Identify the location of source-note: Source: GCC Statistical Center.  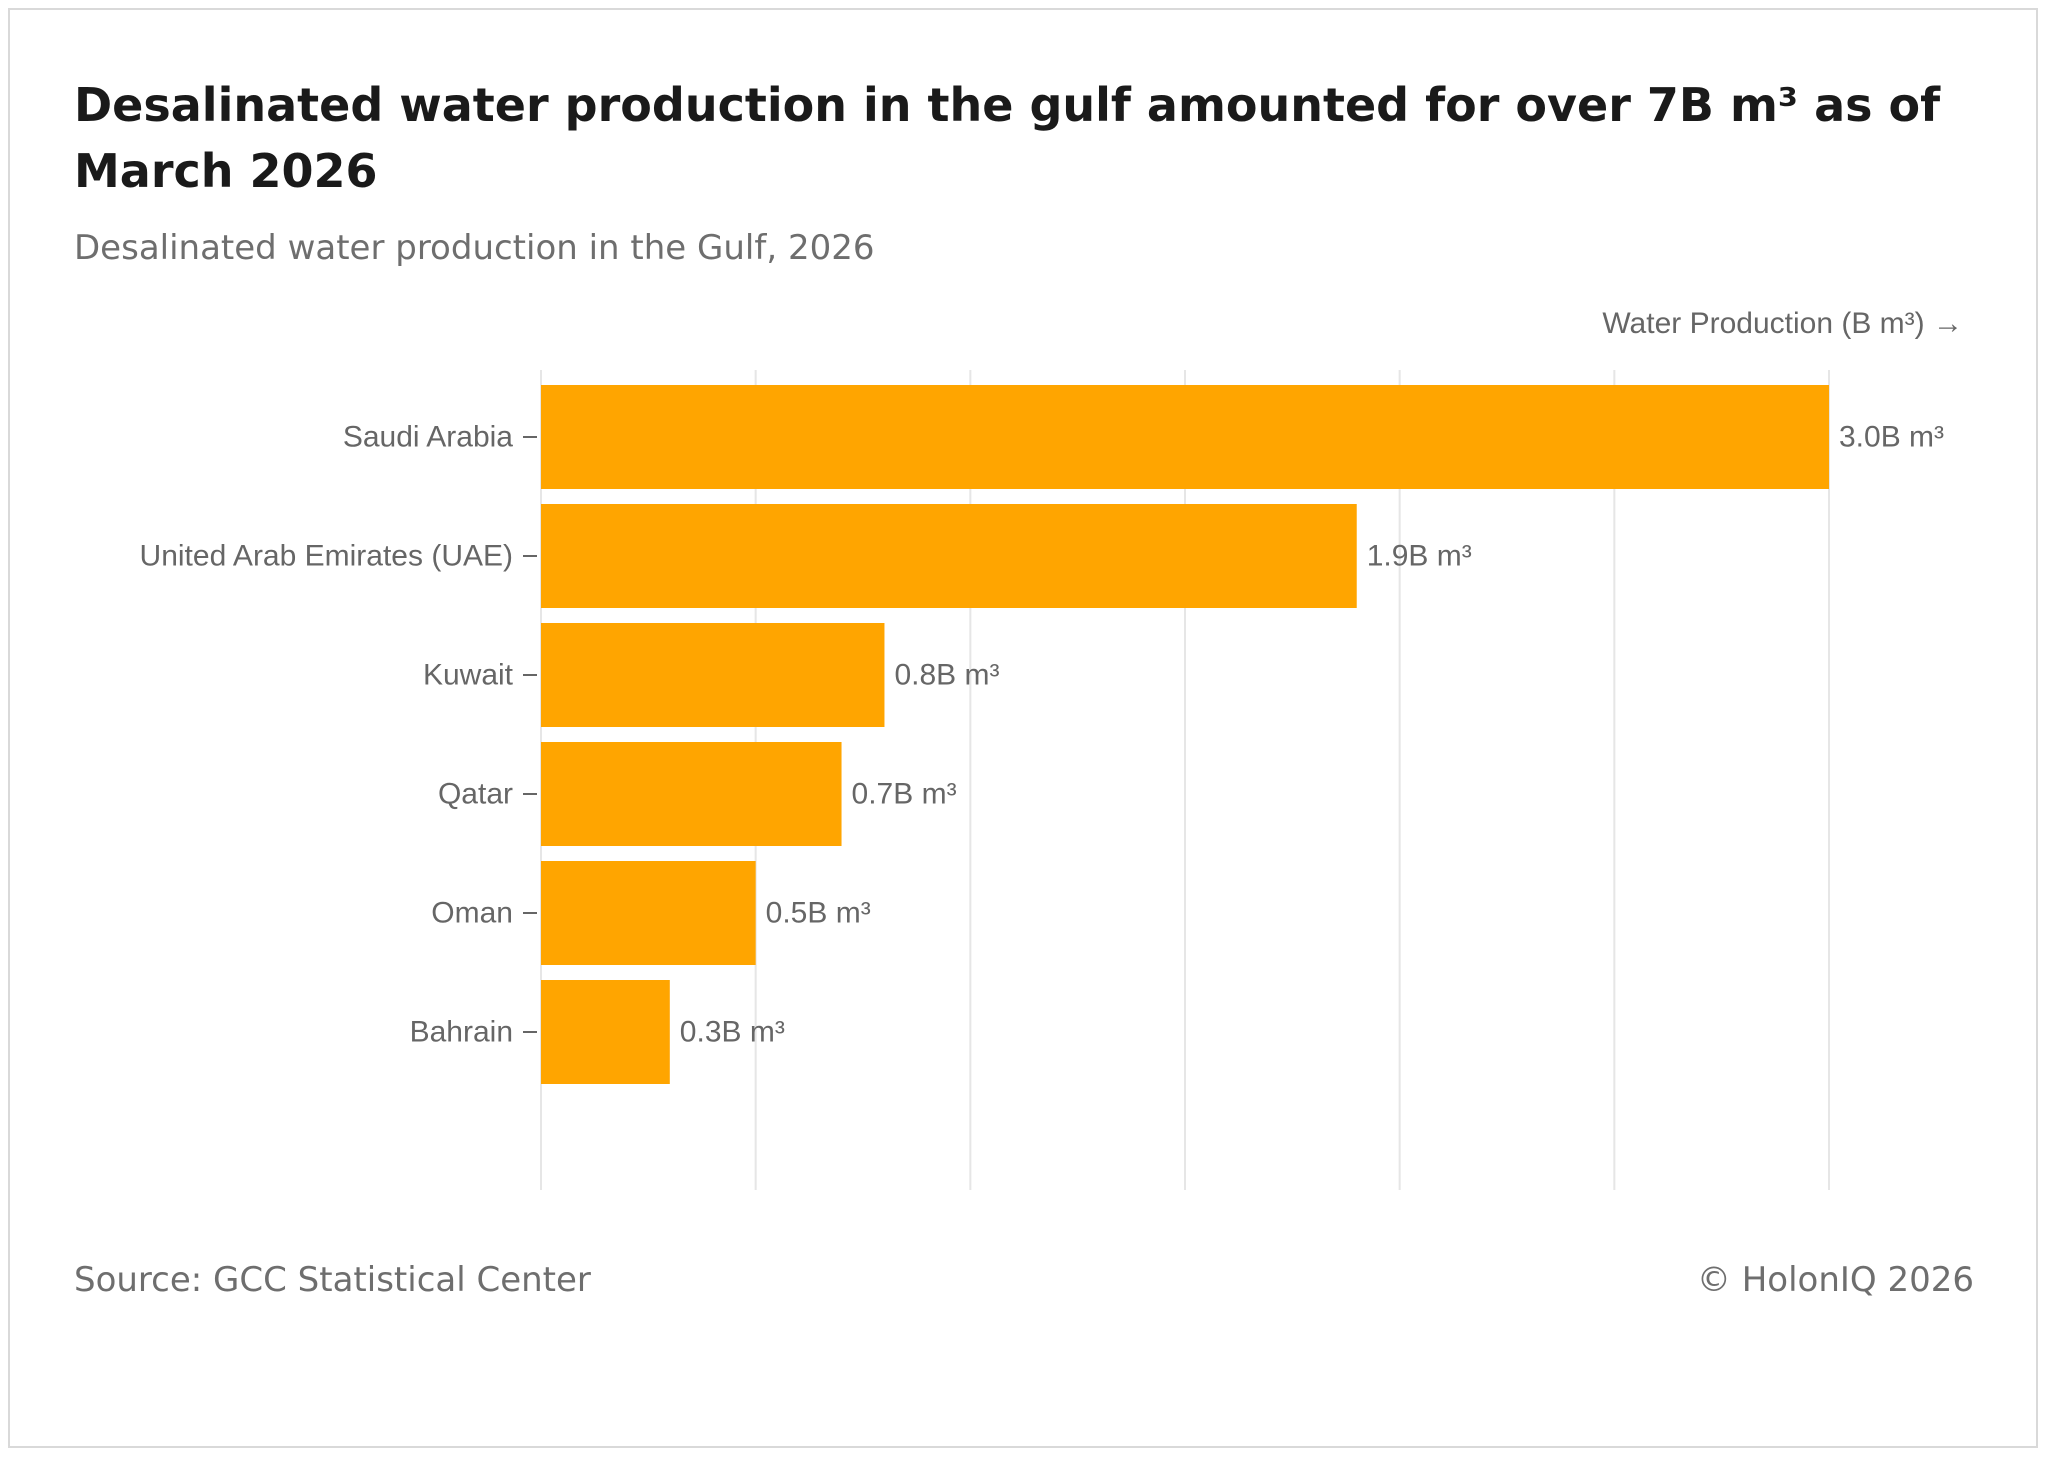
(332, 1280).